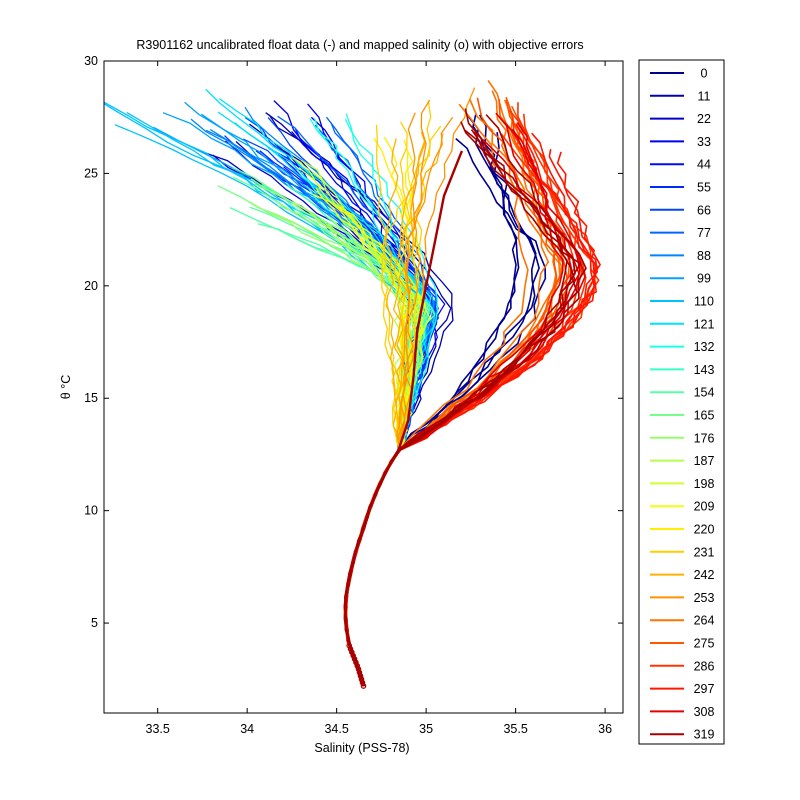 This screenshot has height=800, width=800. I want to click on legend-label-165: 165, so click(704, 416).